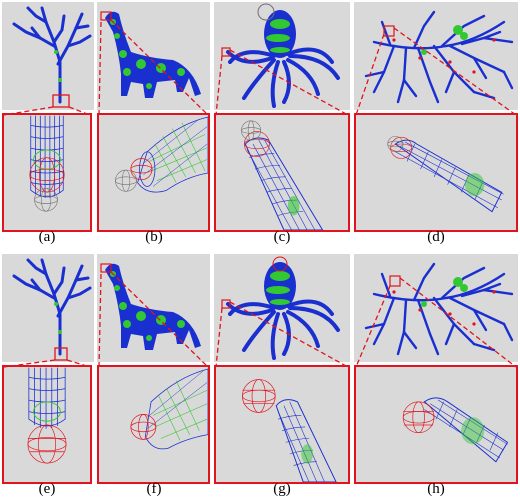  What do you see at coordinates (153, 172) in the screenshot?
I see `panel-b-zoom` at bounding box center [153, 172].